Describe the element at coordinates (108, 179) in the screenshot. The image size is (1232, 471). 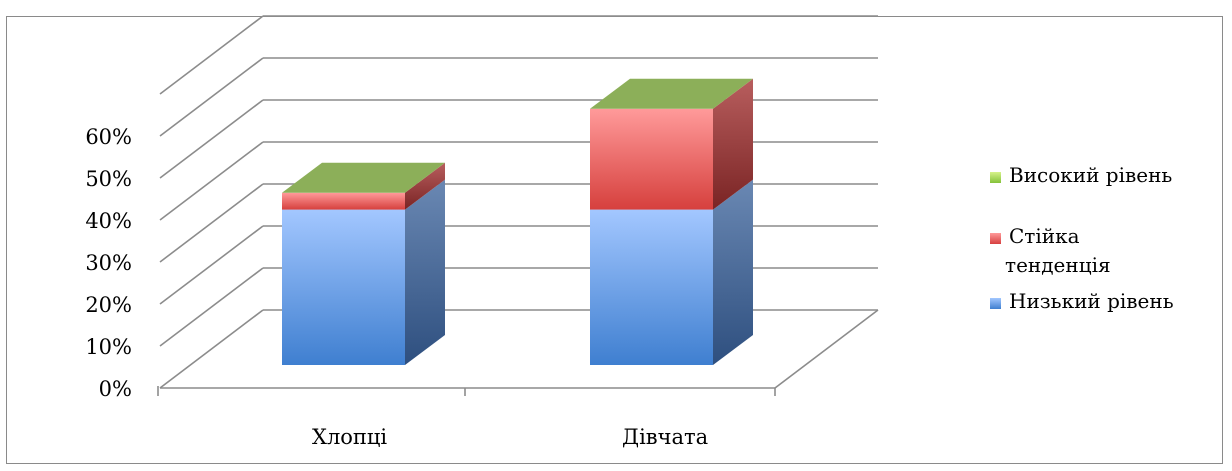
I see `y-tick-label: 50%` at that location.